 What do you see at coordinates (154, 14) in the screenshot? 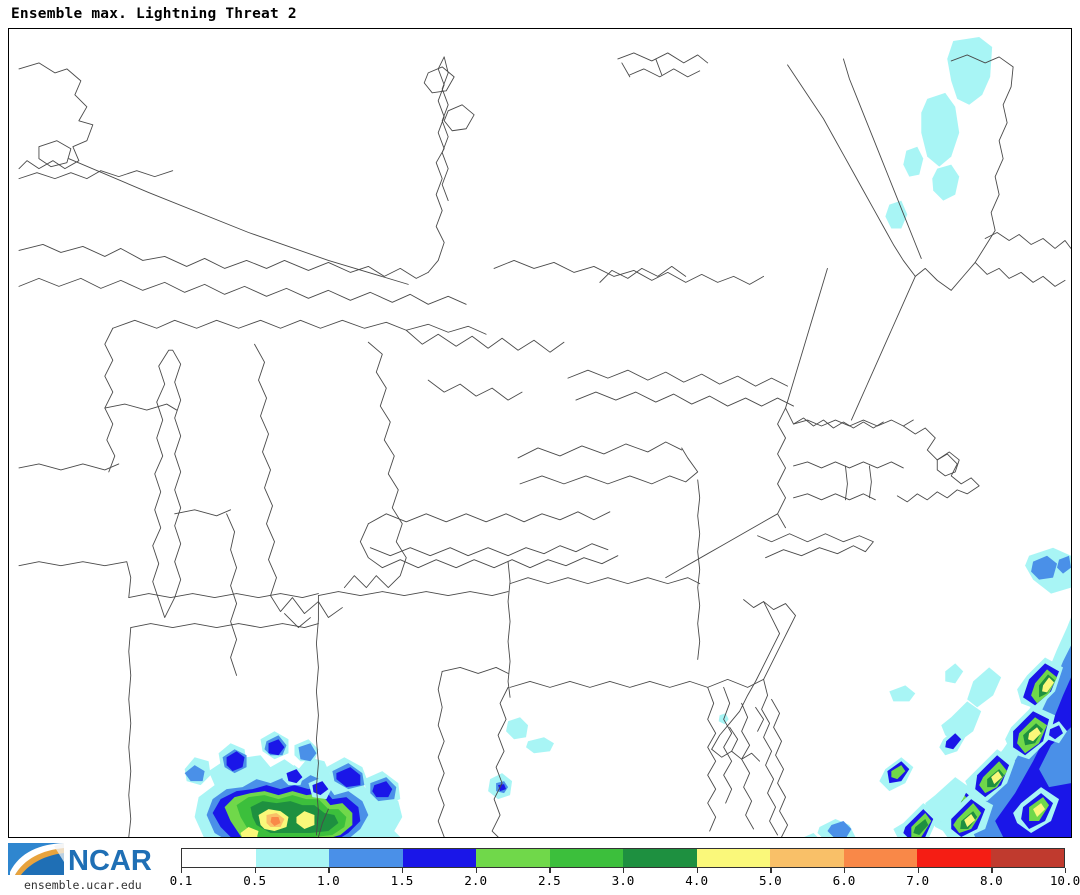
I see `page-title: Ensemble max. Lightning Threat 2` at bounding box center [154, 14].